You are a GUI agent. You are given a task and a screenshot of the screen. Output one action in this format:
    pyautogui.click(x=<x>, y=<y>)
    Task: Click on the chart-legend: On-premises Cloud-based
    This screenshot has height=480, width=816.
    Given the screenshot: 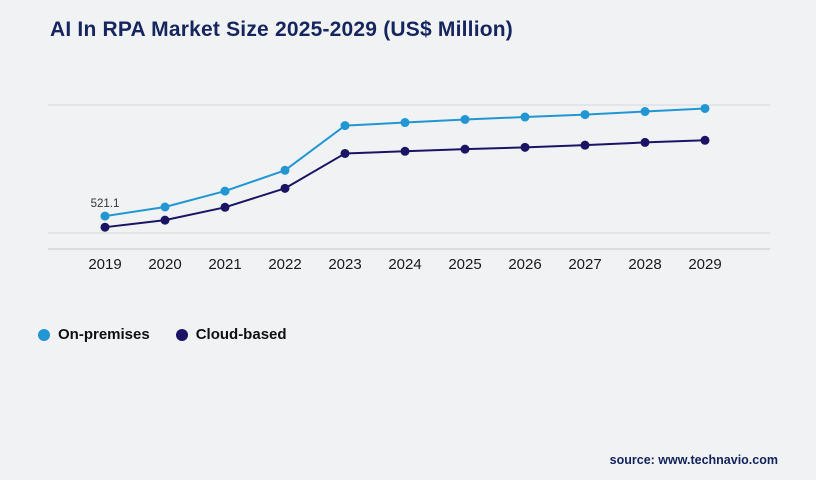 What is the action you would take?
    pyautogui.click(x=162, y=334)
    